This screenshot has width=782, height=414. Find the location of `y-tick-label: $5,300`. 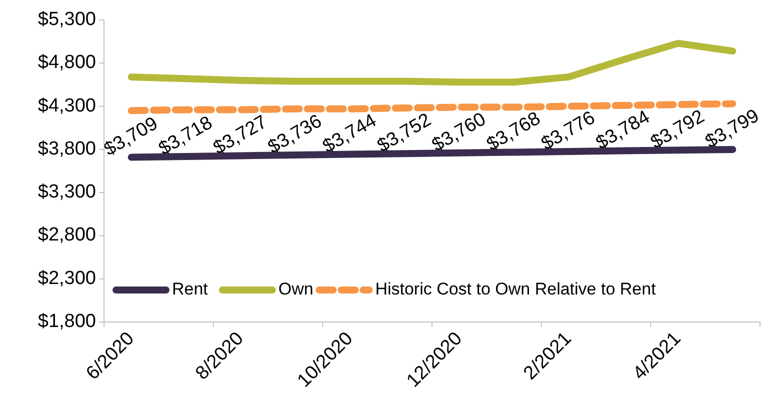

y-tick-label: $5,300 is located at coordinates (67, 19).